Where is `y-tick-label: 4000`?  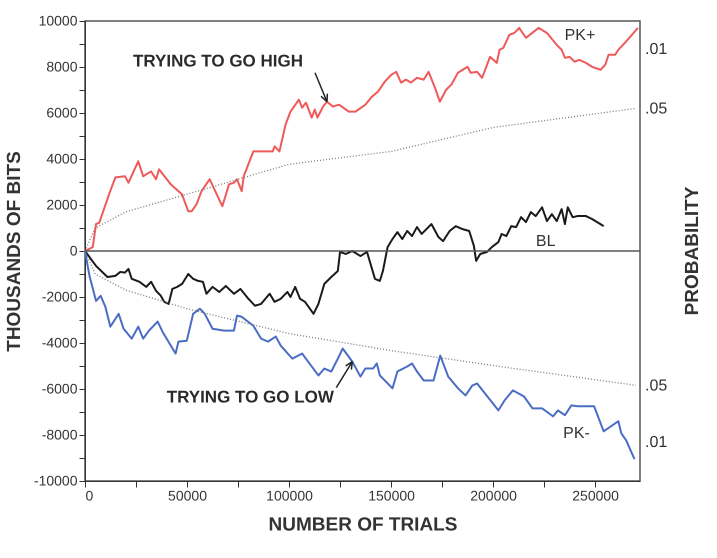 y-tick-label: 4000 is located at coordinates (62, 158).